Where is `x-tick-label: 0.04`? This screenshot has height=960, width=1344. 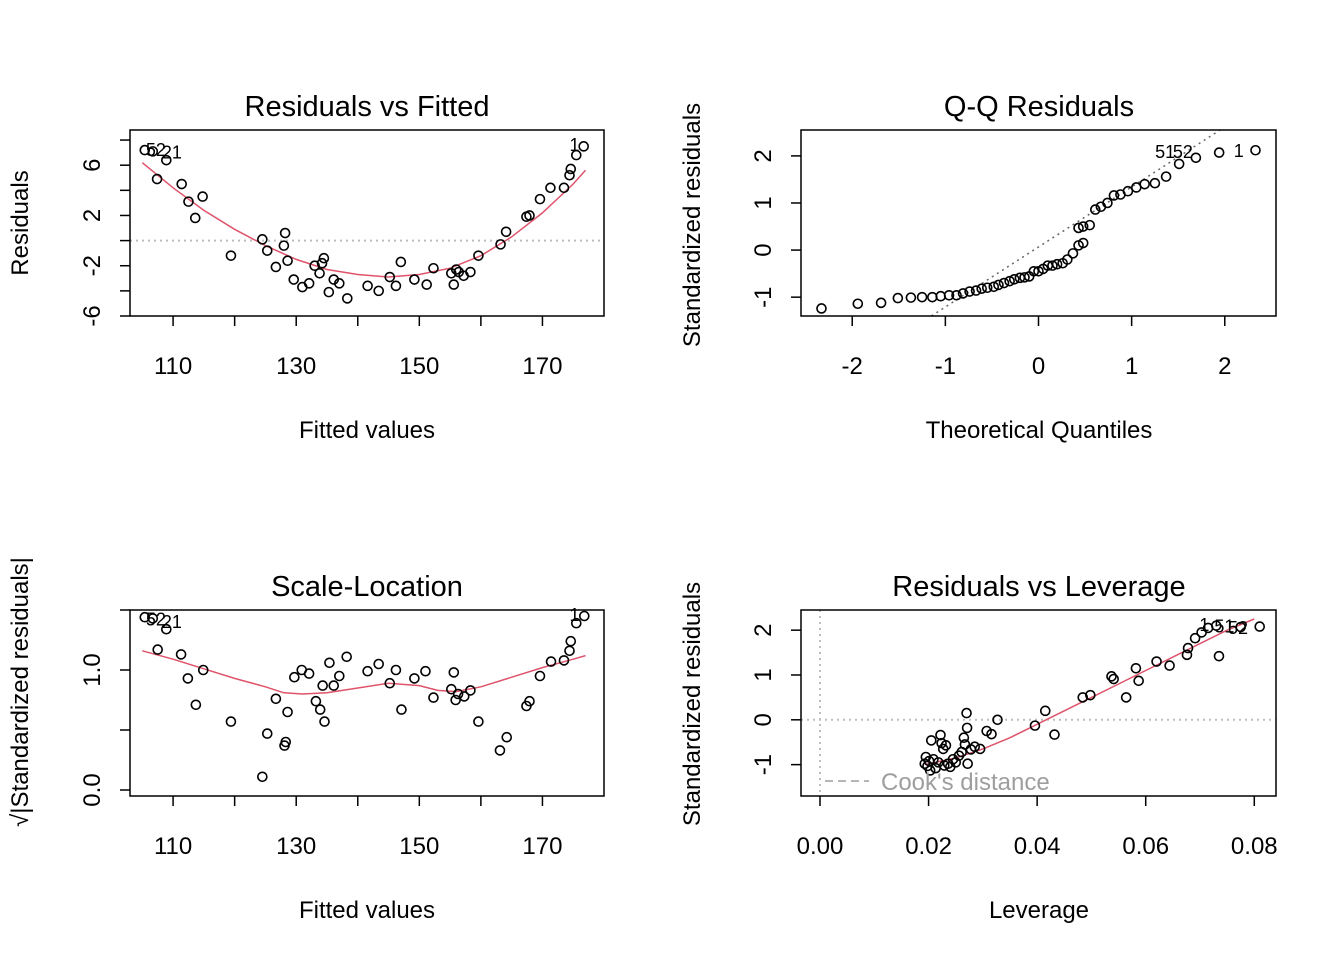 x-tick-label: 0.04 is located at coordinates (1037, 846).